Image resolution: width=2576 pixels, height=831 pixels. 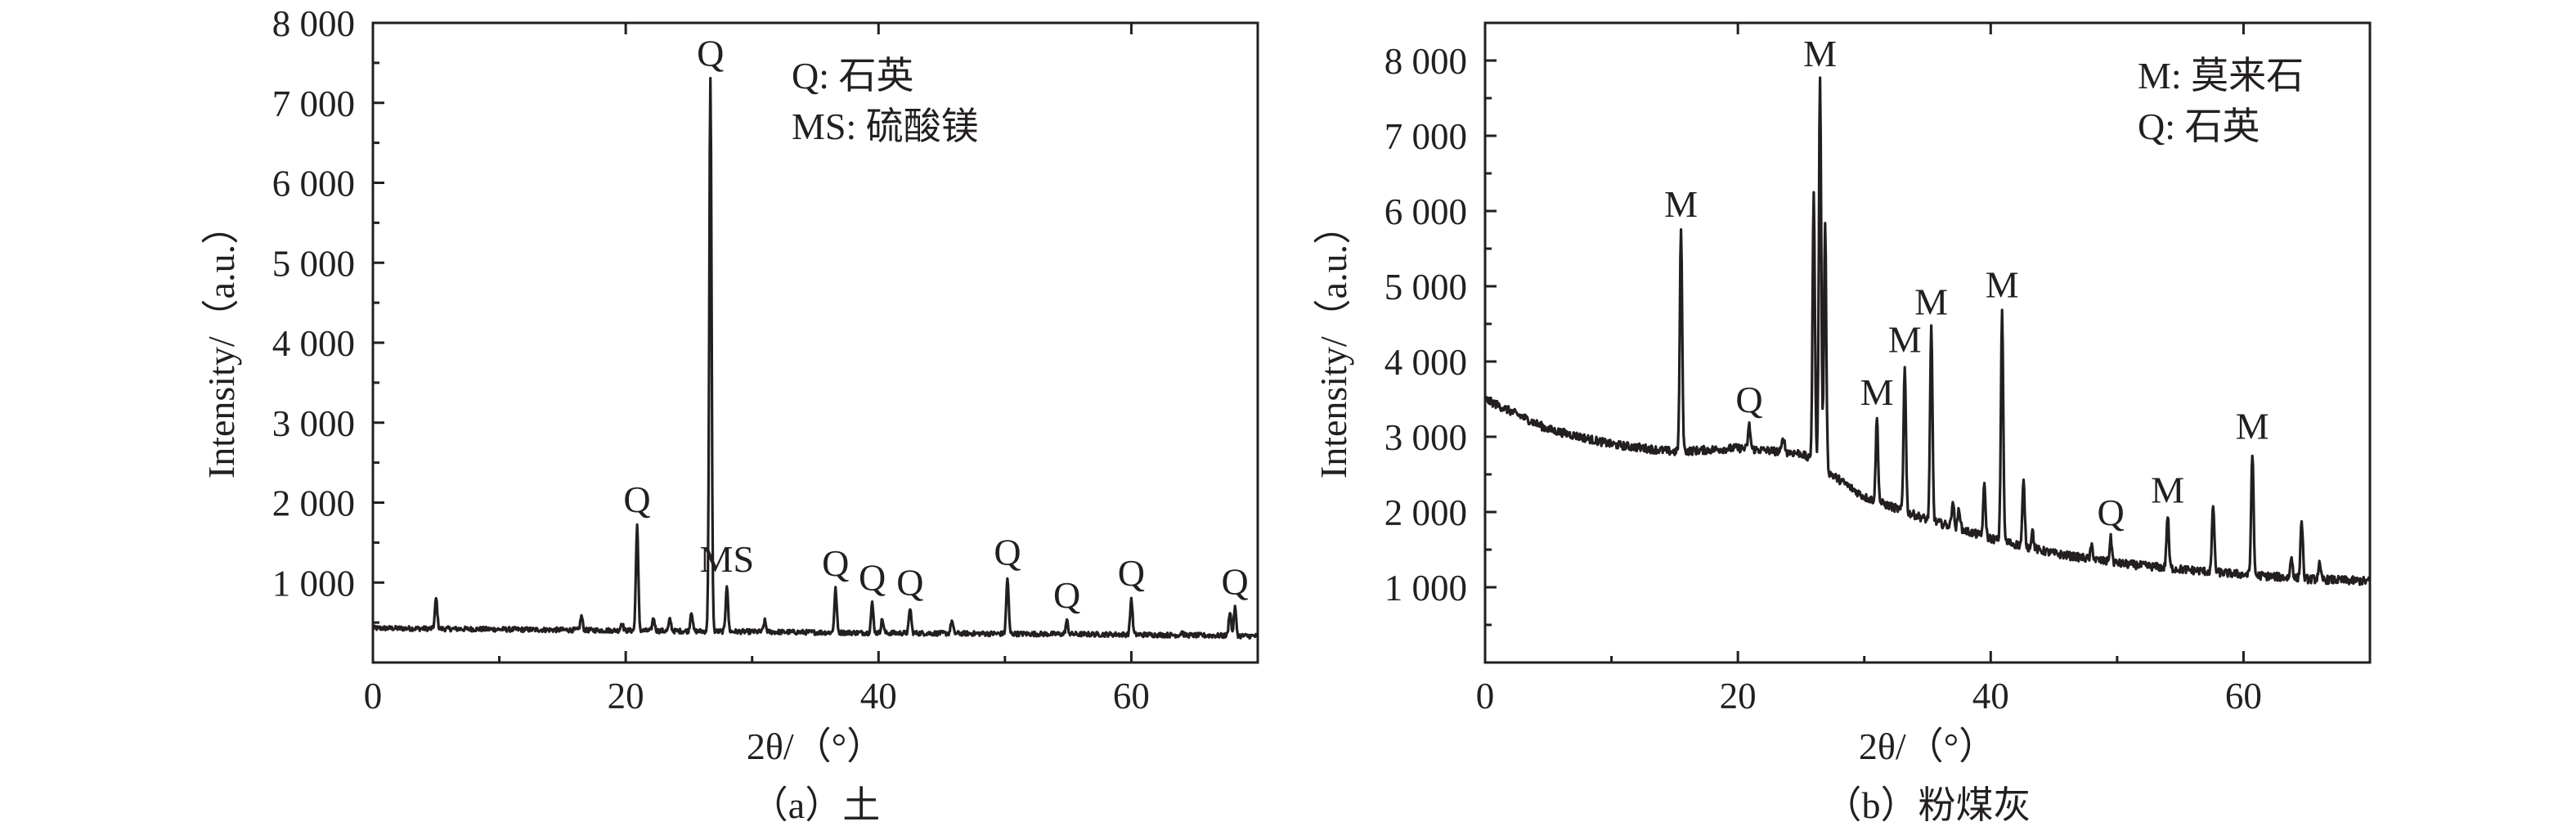 What do you see at coordinates (816, 805) in the screenshot?
I see `caption-a: （a）土` at bounding box center [816, 805].